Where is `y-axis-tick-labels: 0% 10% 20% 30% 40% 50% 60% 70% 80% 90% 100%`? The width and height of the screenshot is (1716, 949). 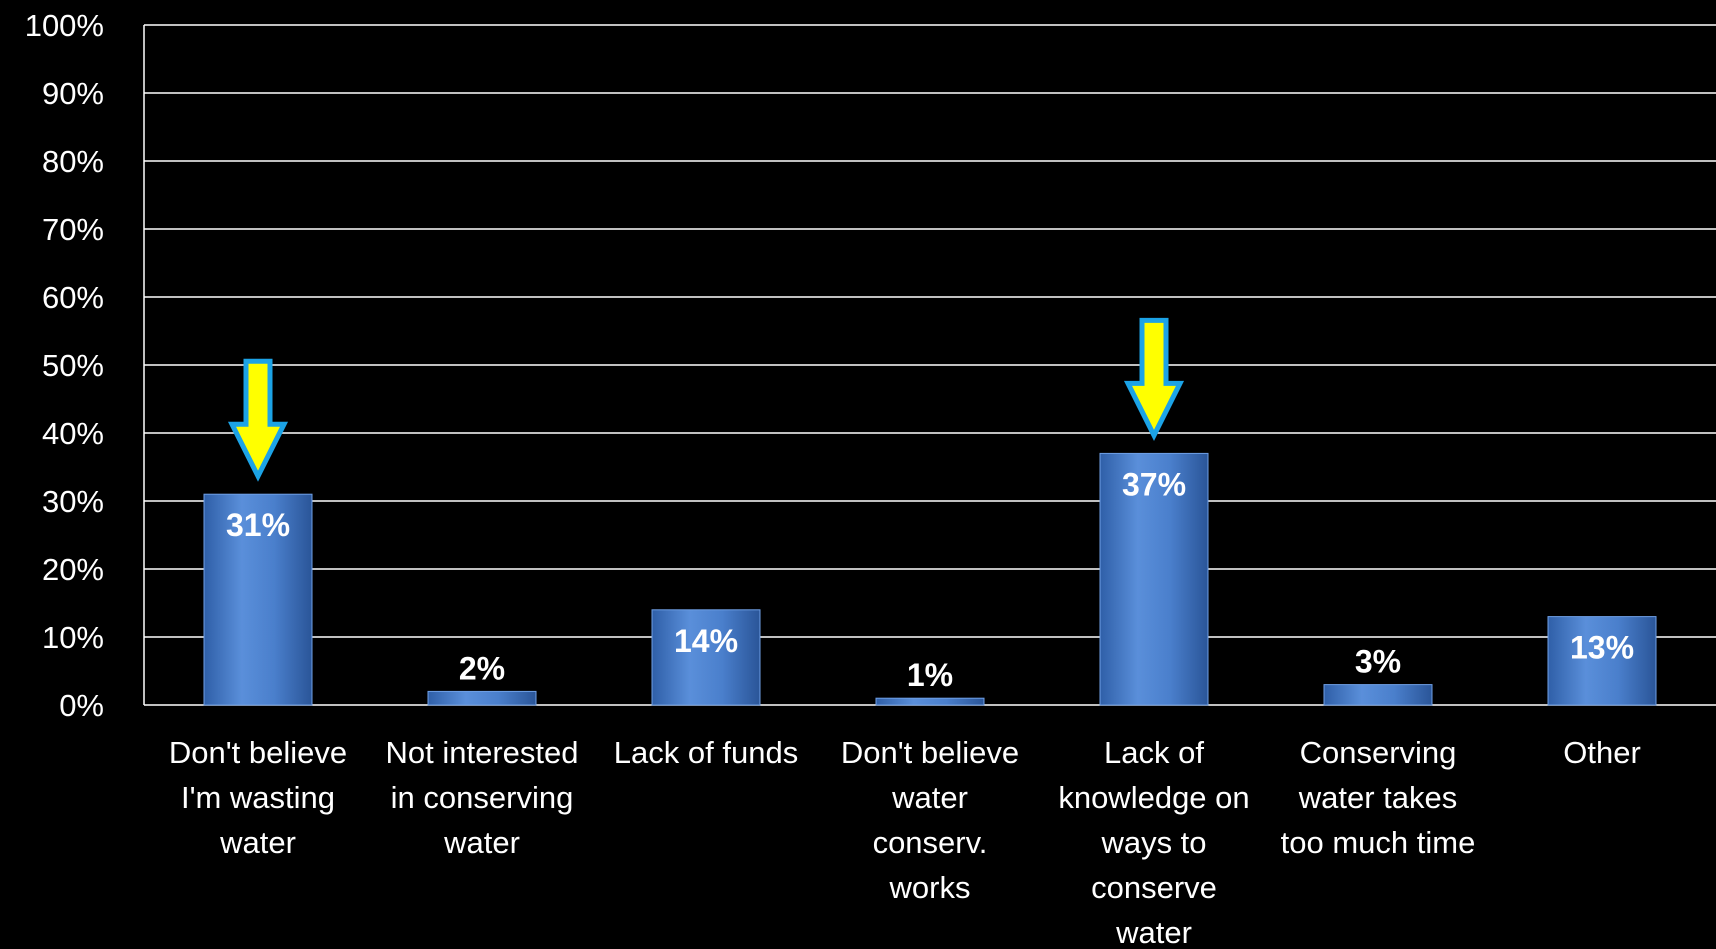
y-axis-tick-labels: 0% 10% 20% 30% 40% 50% 60% 70% 80% 90% 100% is located at coordinates (64, 365).